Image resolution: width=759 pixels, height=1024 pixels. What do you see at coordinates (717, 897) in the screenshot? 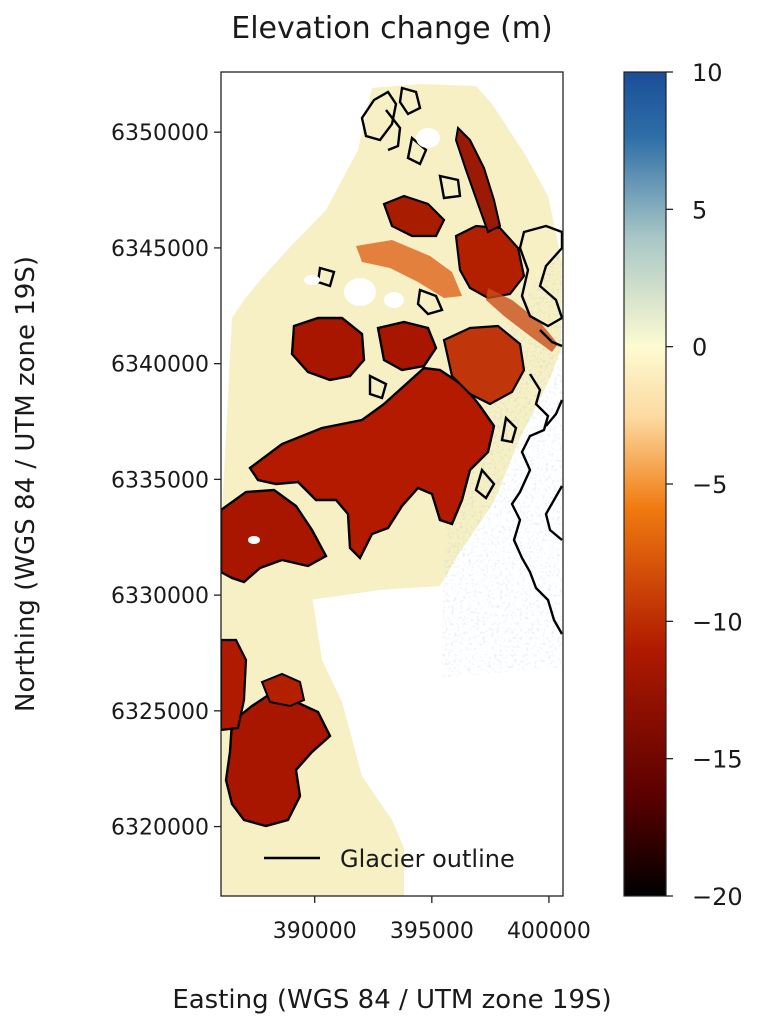
I see `colorbar-tick-label: −20` at bounding box center [717, 897].